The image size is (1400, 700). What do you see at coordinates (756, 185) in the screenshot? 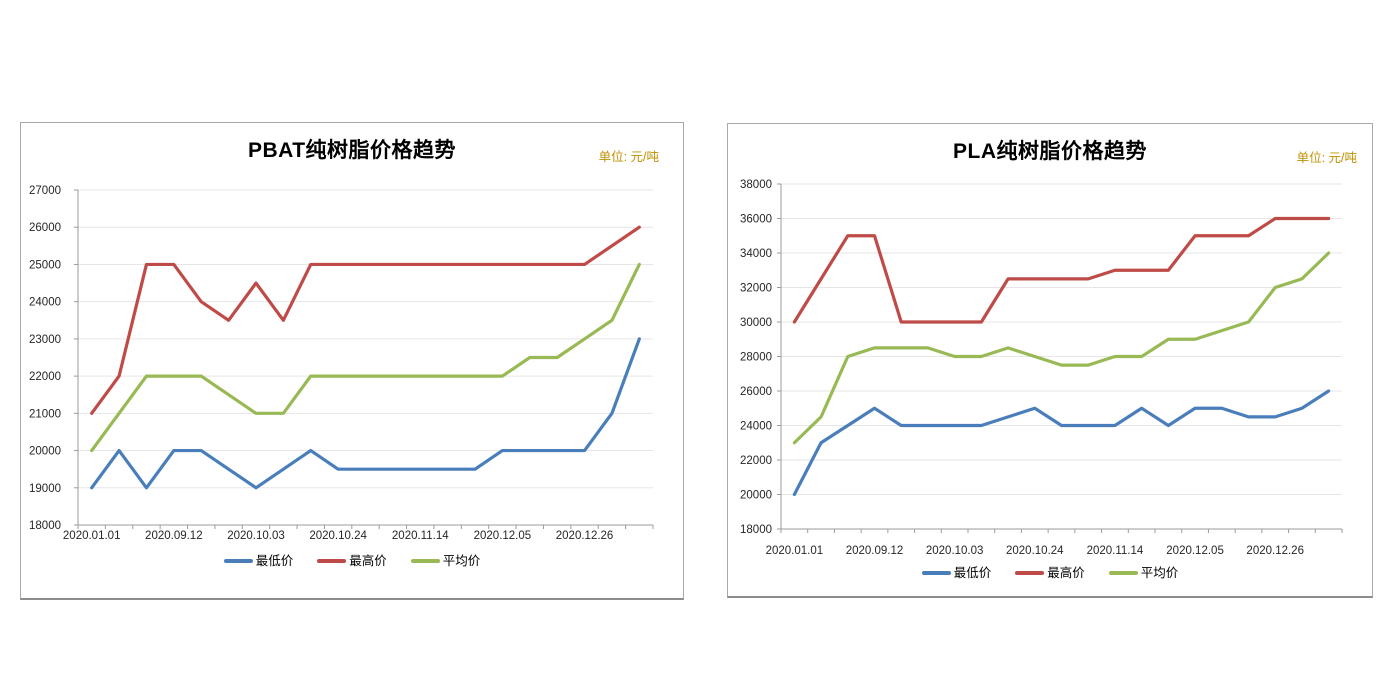
I see `y-axis-tick-label: 38000` at bounding box center [756, 185].